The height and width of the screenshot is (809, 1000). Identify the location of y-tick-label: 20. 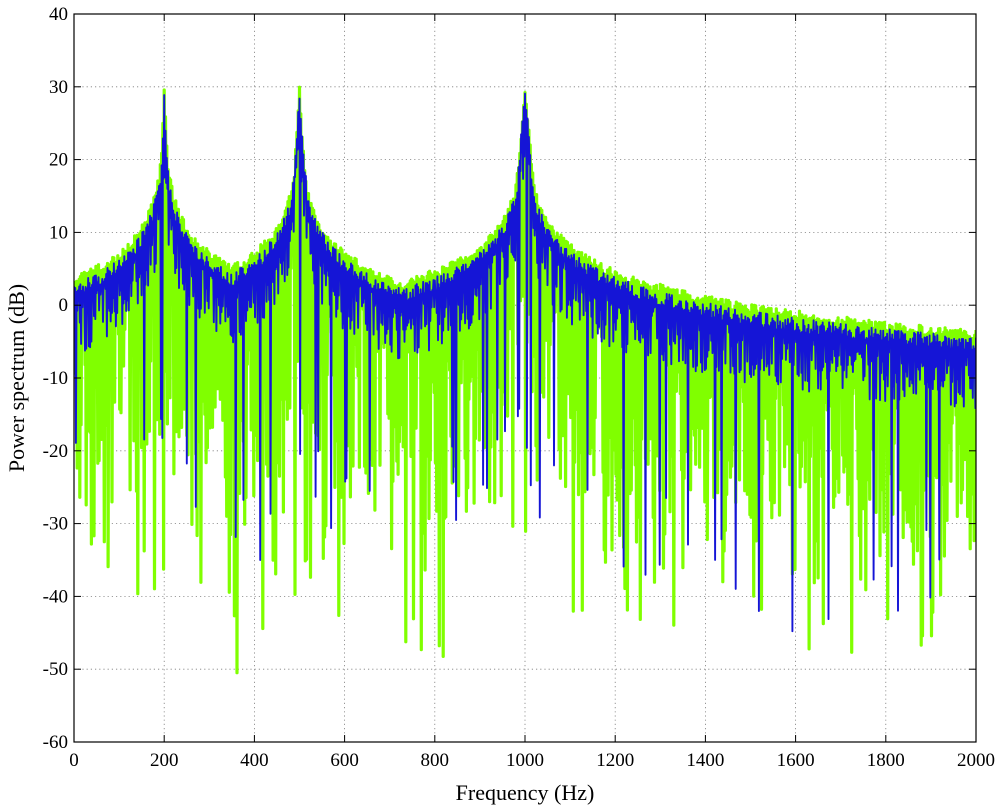
(58, 160).